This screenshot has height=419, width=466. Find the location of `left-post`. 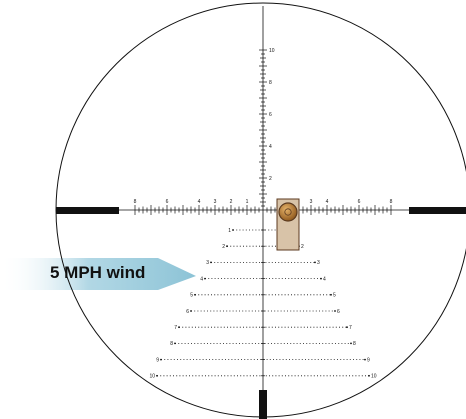

left-post is located at coordinates (87, 210).